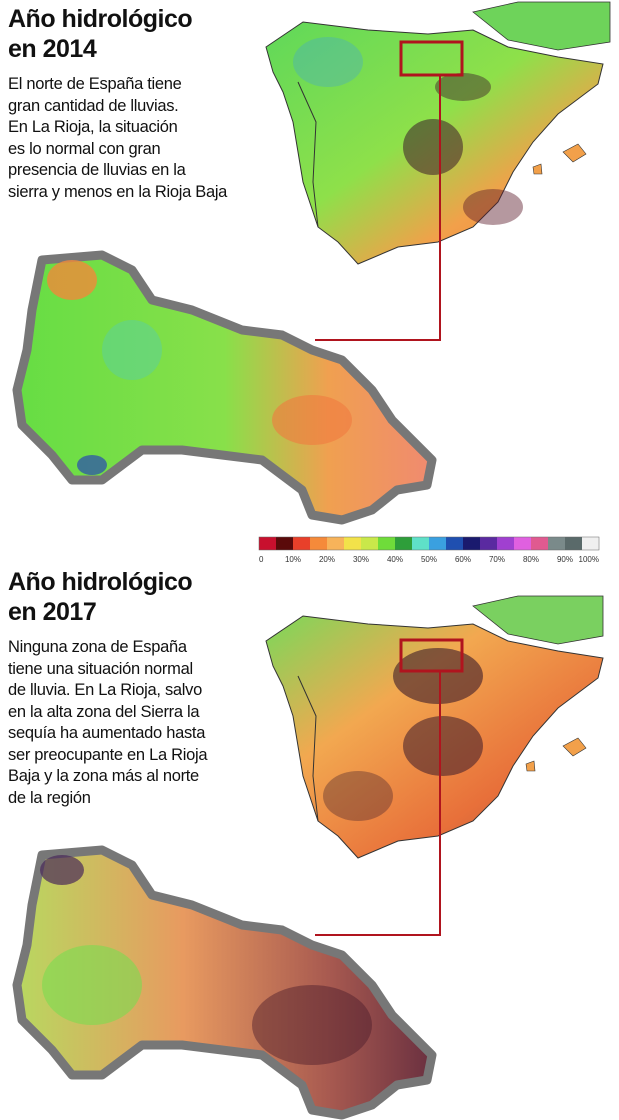  Describe the element at coordinates (100, 668) in the screenshot. I see `text-line: tiene una situación normal` at that location.